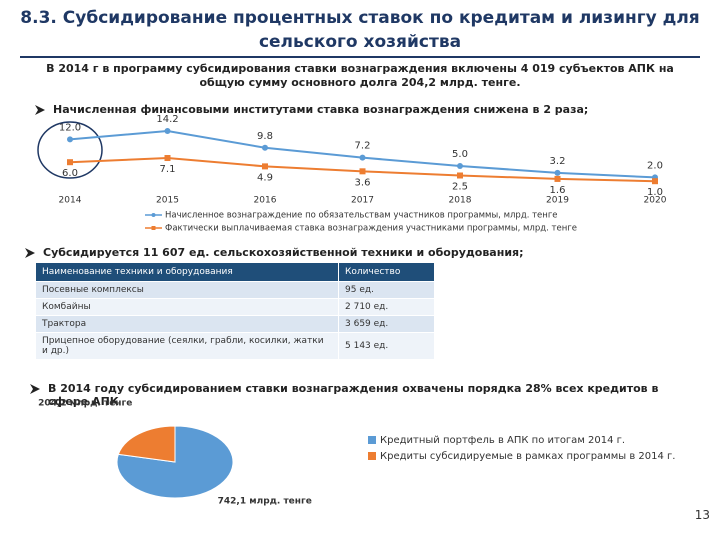  What do you see at coordinates (187, 307) in the screenshot?
I see `table-cell: Комбайны` at bounding box center [187, 307].